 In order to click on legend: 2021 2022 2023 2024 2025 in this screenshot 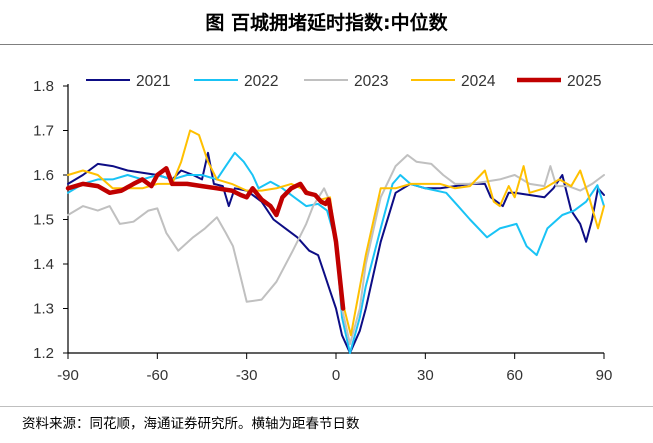, I will do `click(343, 81)`.